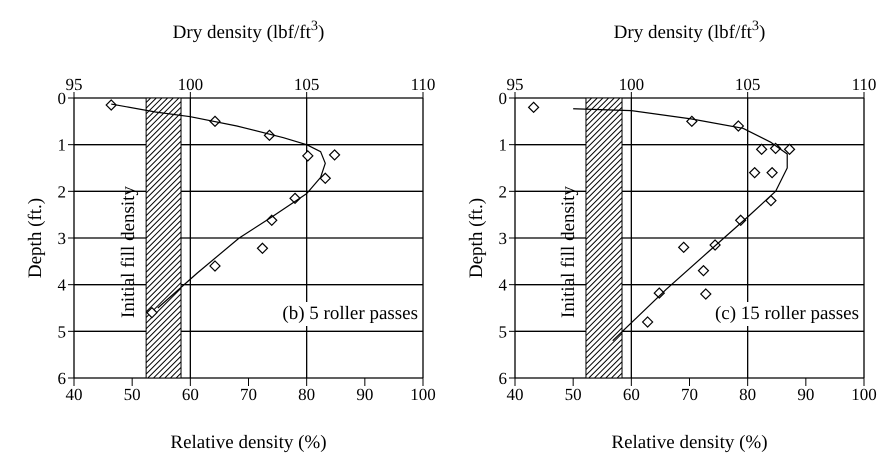 Image resolution: width=894 pixels, height=458 pixels. Describe the element at coordinates (350, 314) in the screenshot. I see `annotation: (b) 5 roller passes` at that location.